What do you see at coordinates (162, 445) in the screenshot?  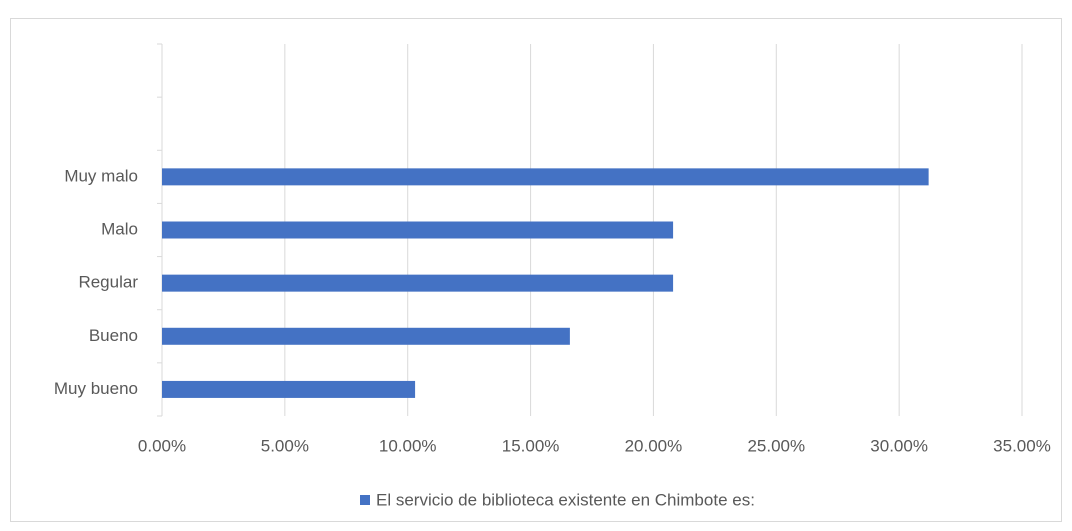 I see `x-tick-label: 0.00%` at bounding box center [162, 445].